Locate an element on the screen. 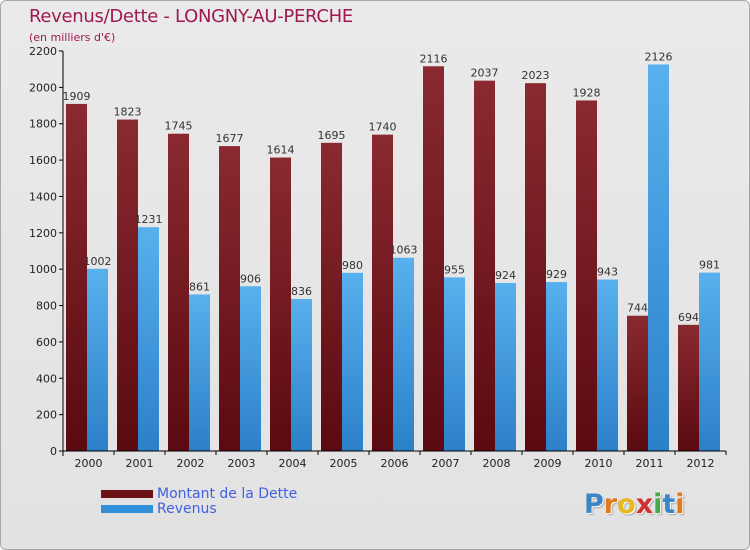 Image resolution: width=750 pixels, height=550 pixels. legend-swatch-revenus is located at coordinates (127, 509).